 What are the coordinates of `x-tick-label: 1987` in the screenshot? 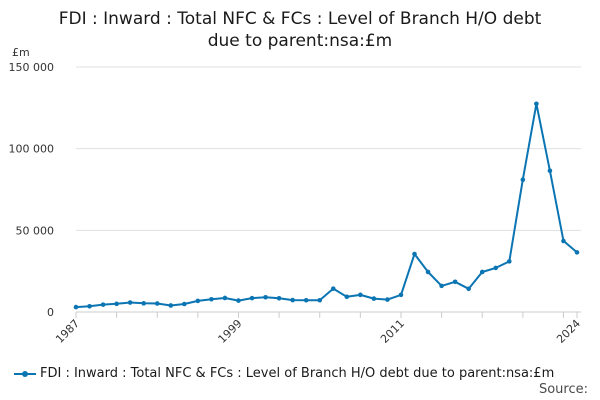 It's located at (67, 331).